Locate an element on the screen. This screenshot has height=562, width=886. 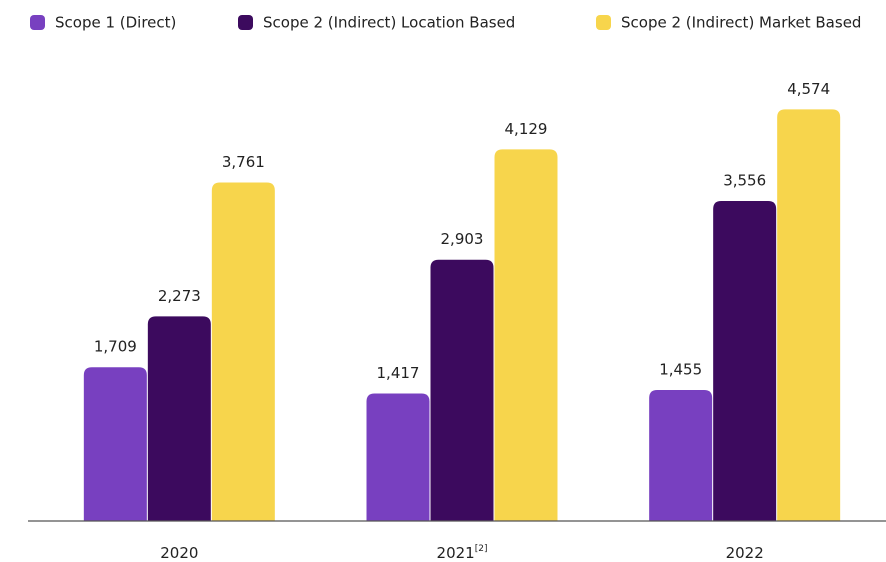
x-tick-label-text: 2022 is located at coordinates (745, 553).